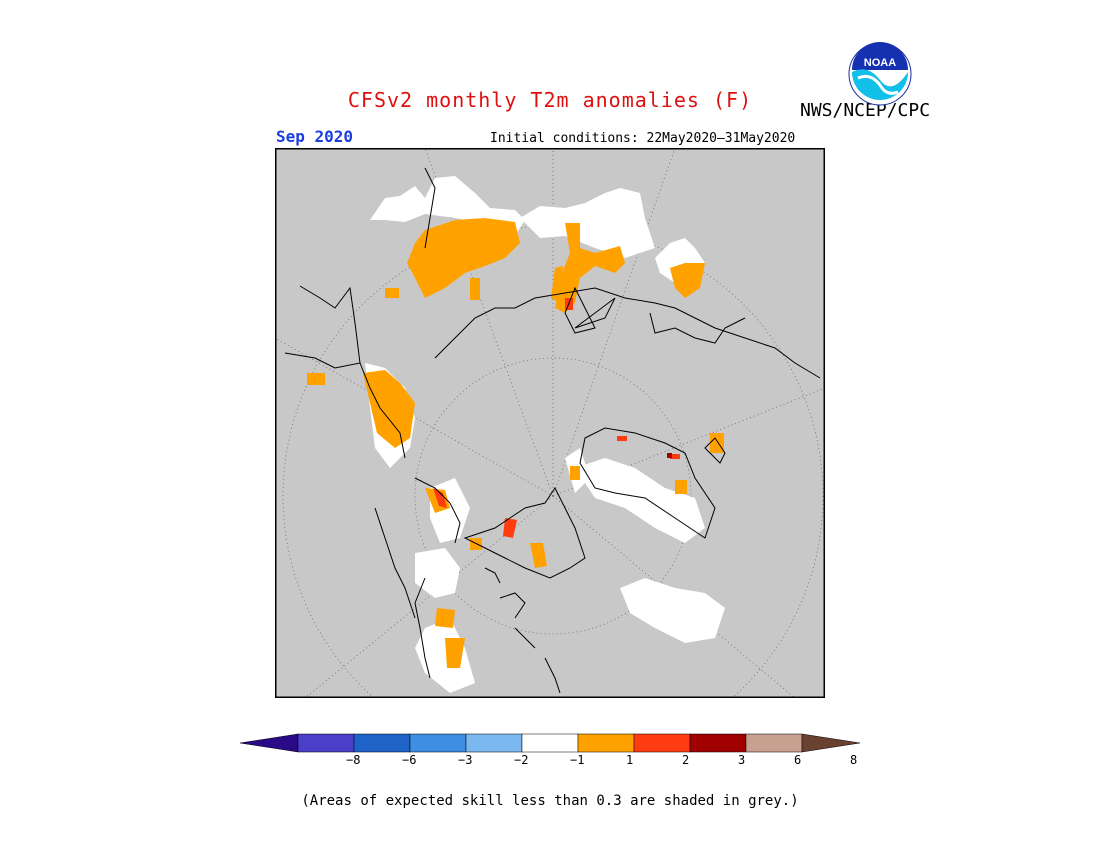 This screenshot has height=850, width=1100. Describe the element at coordinates (409, 760) in the screenshot. I see `colorbar-tick-label: −6` at that location.